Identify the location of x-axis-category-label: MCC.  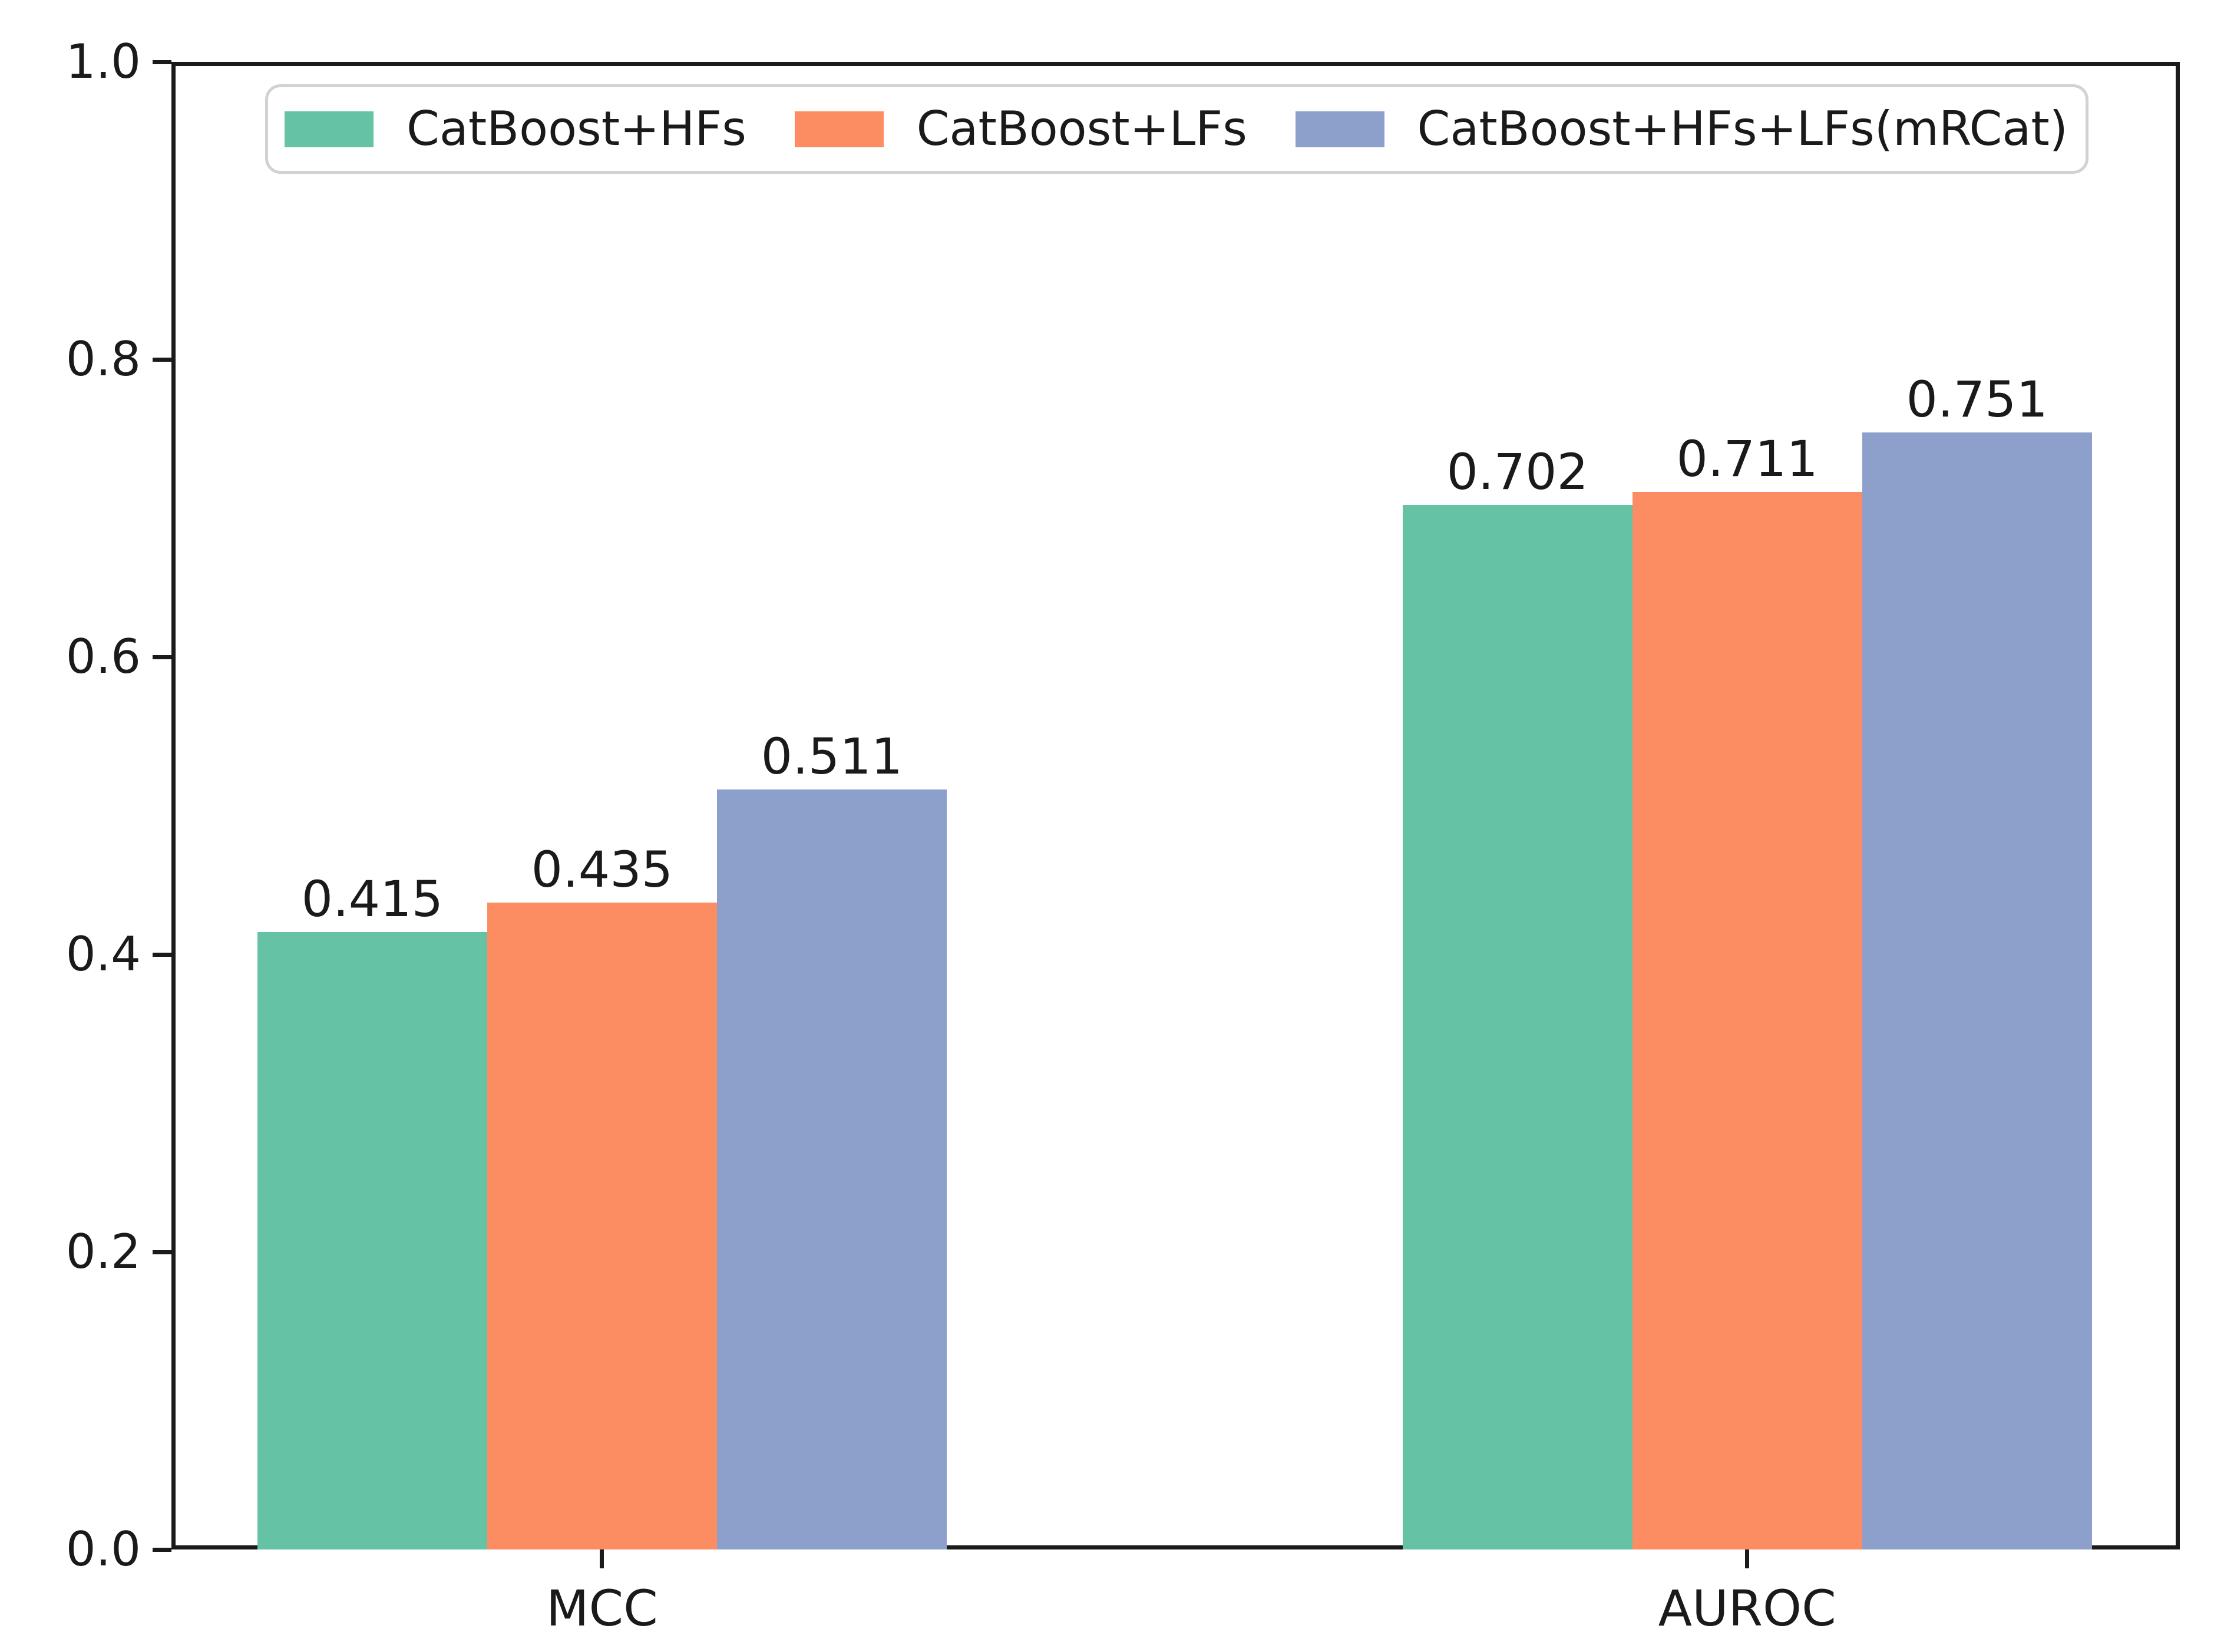
(602, 1608).